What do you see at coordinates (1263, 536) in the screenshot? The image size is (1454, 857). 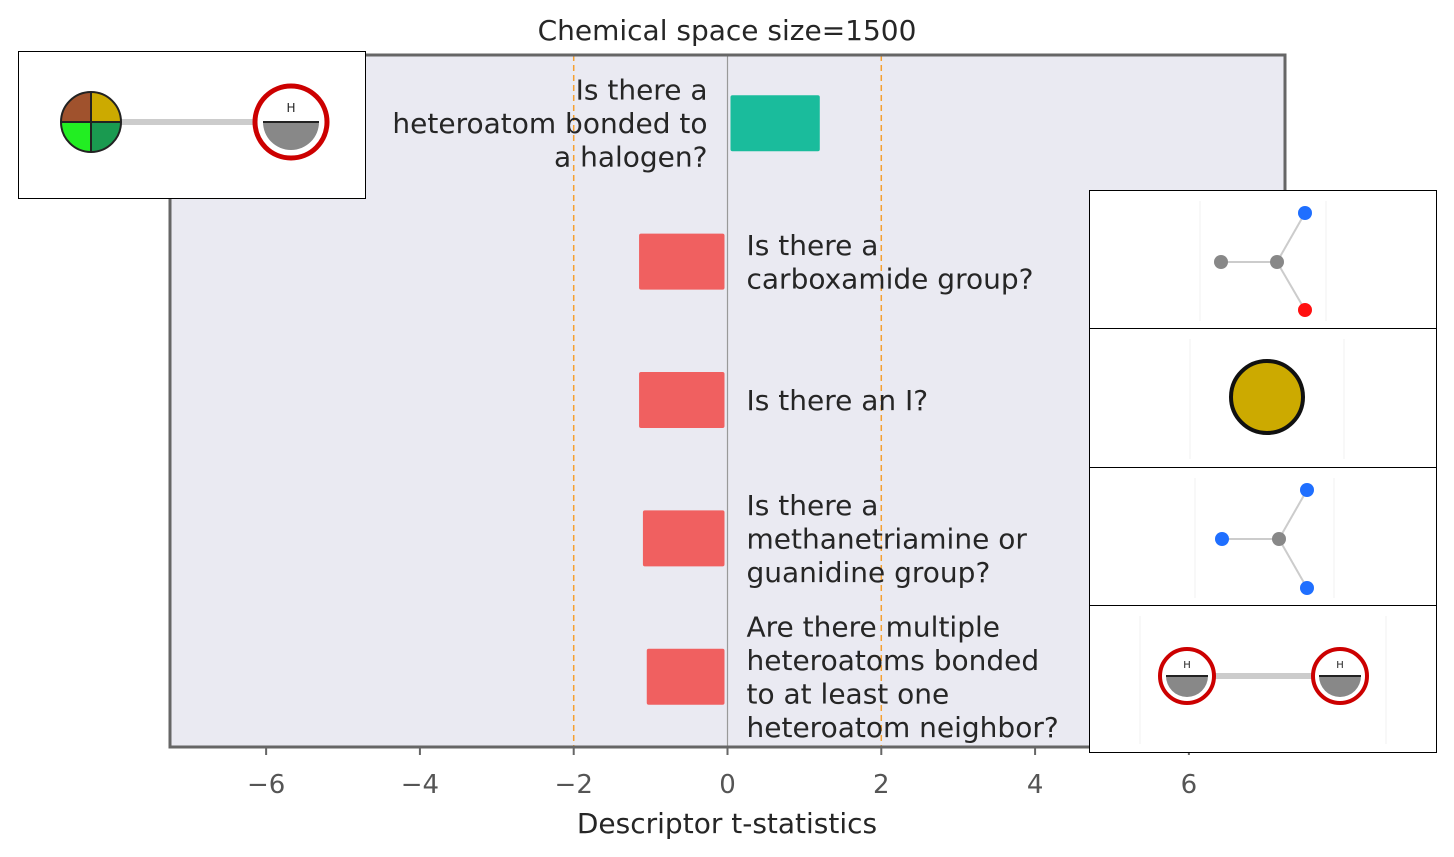 I see `guanidine-structure-icon` at bounding box center [1263, 536].